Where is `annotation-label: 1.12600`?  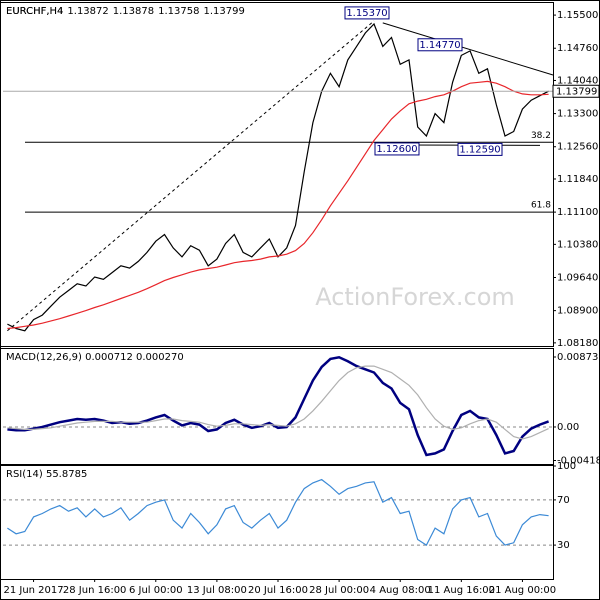 annotation-label: 1.12600 is located at coordinates (396, 149).